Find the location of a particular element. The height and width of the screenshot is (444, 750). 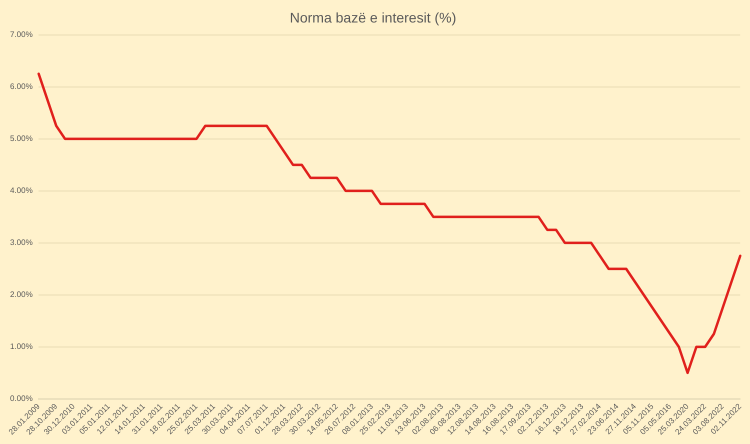

y-tick-label: 3.00% is located at coordinates (21, 243).